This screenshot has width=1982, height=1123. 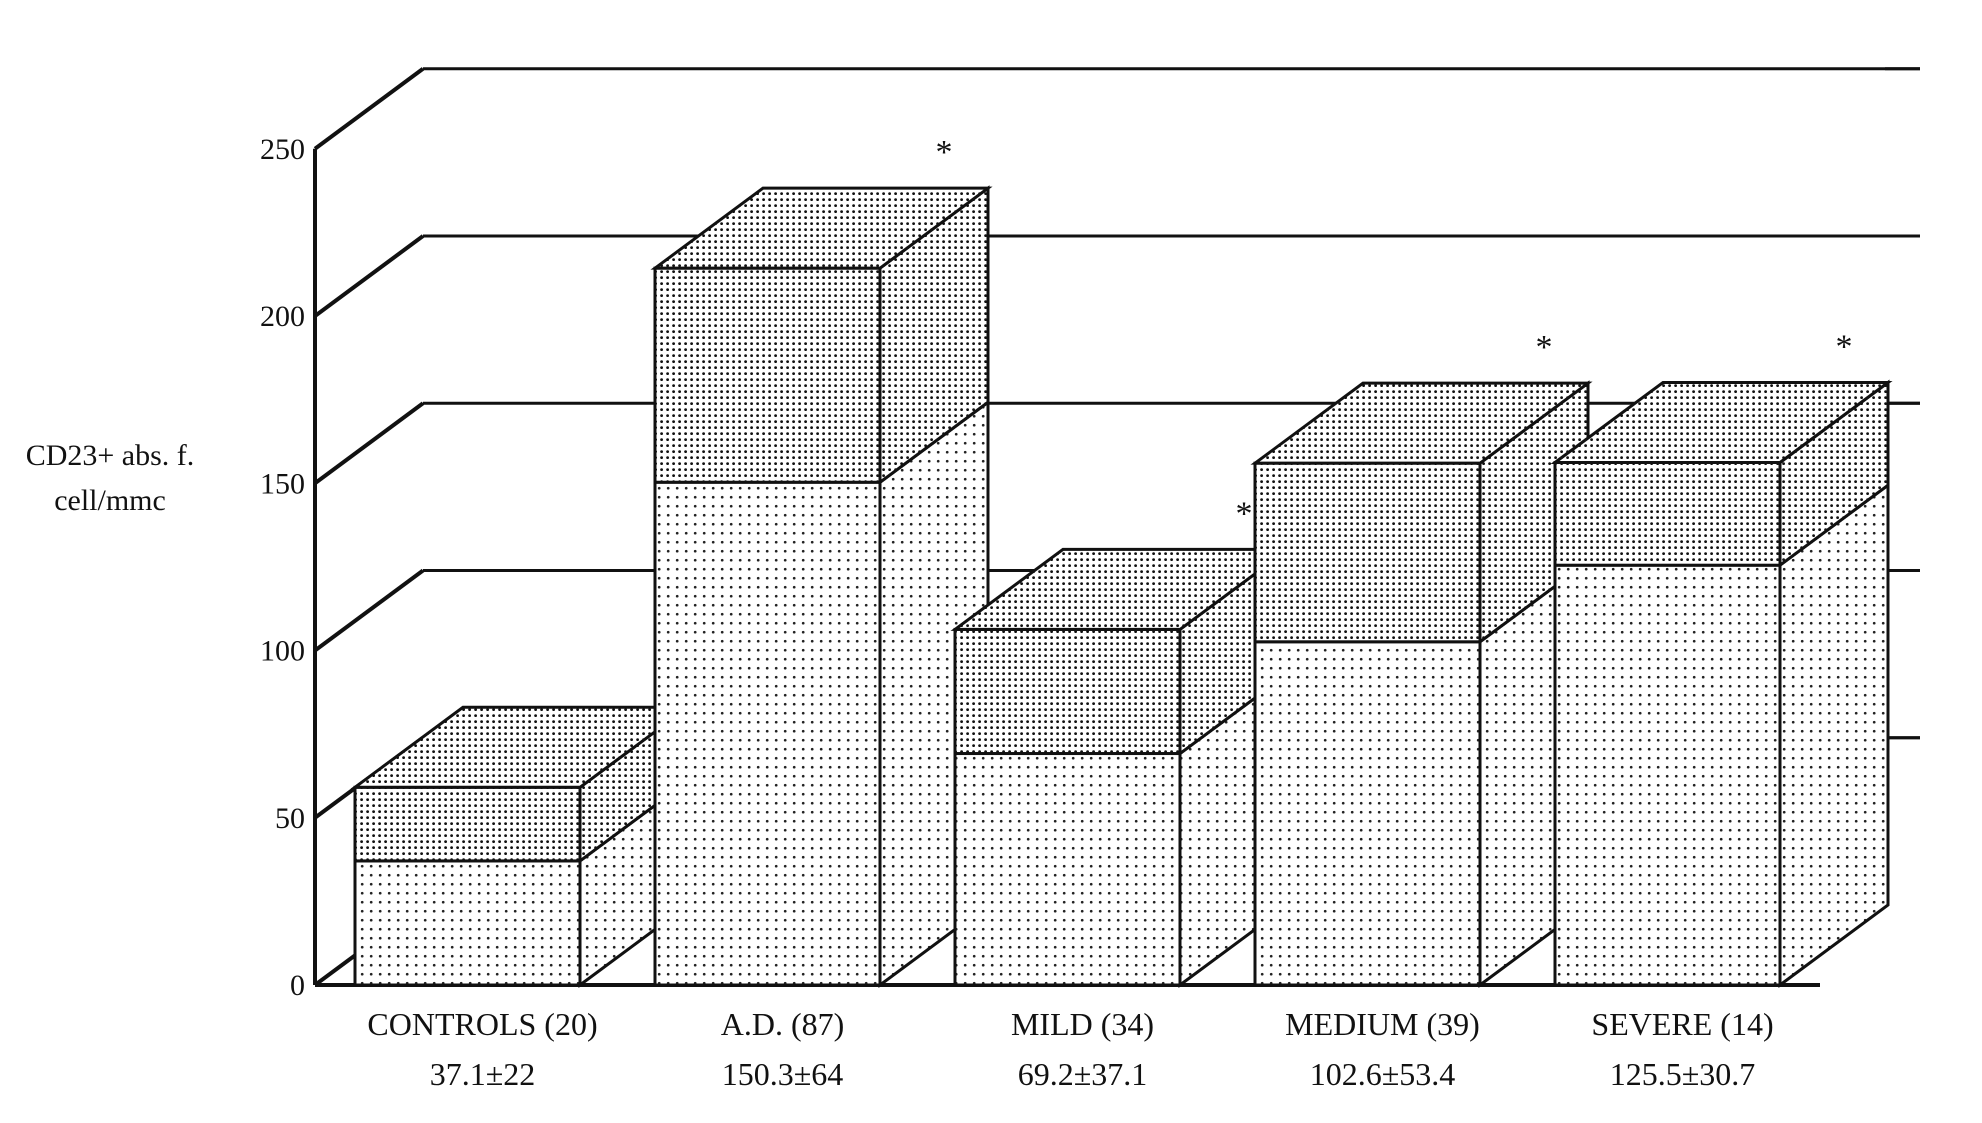 What do you see at coordinates (282, 651) in the screenshot?
I see `y-tick-label: 100` at bounding box center [282, 651].